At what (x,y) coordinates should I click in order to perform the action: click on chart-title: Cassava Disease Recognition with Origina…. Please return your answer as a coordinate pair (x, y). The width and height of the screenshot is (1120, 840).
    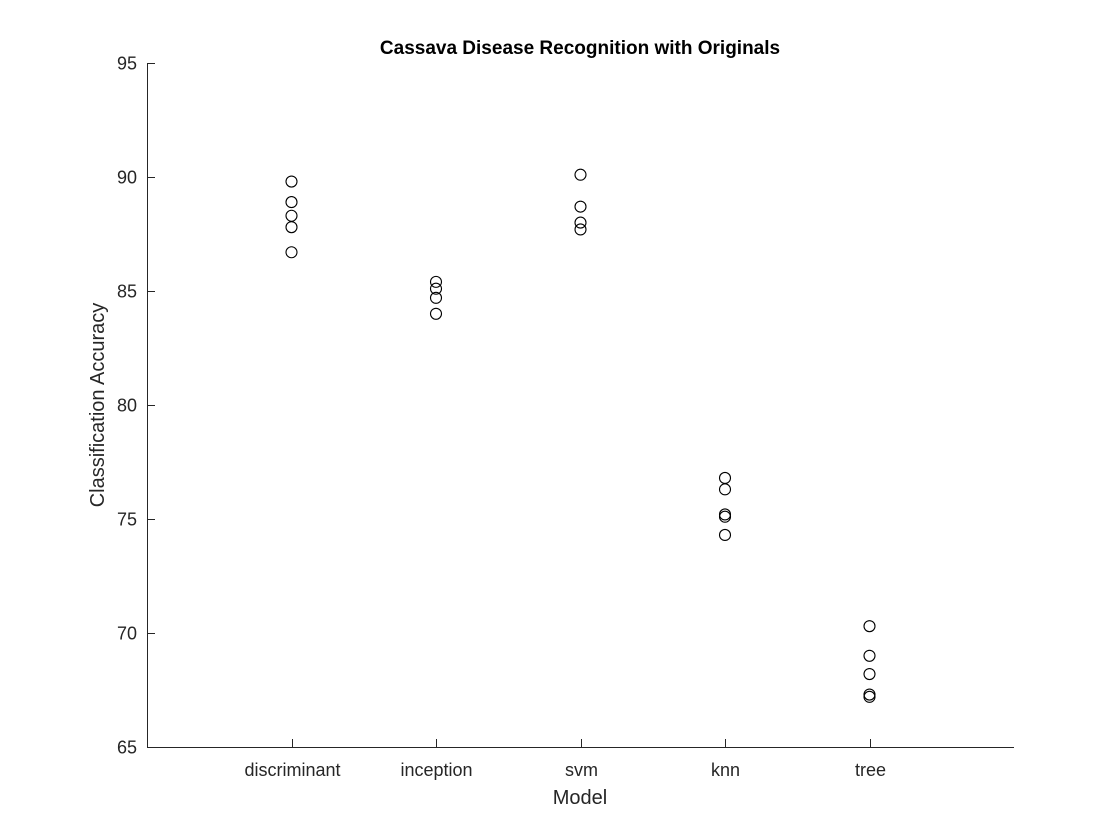
    Looking at the image, I should click on (580, 48).